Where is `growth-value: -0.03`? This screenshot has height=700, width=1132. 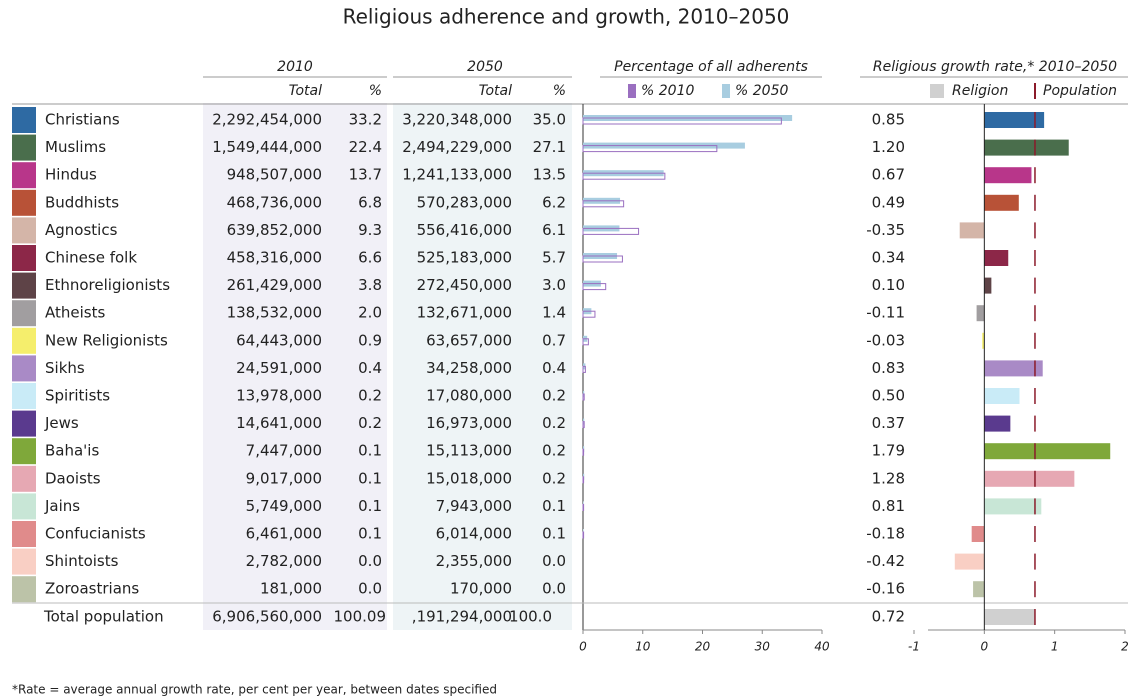 growth-value: -0.03 is located at coordinates (885, 340).